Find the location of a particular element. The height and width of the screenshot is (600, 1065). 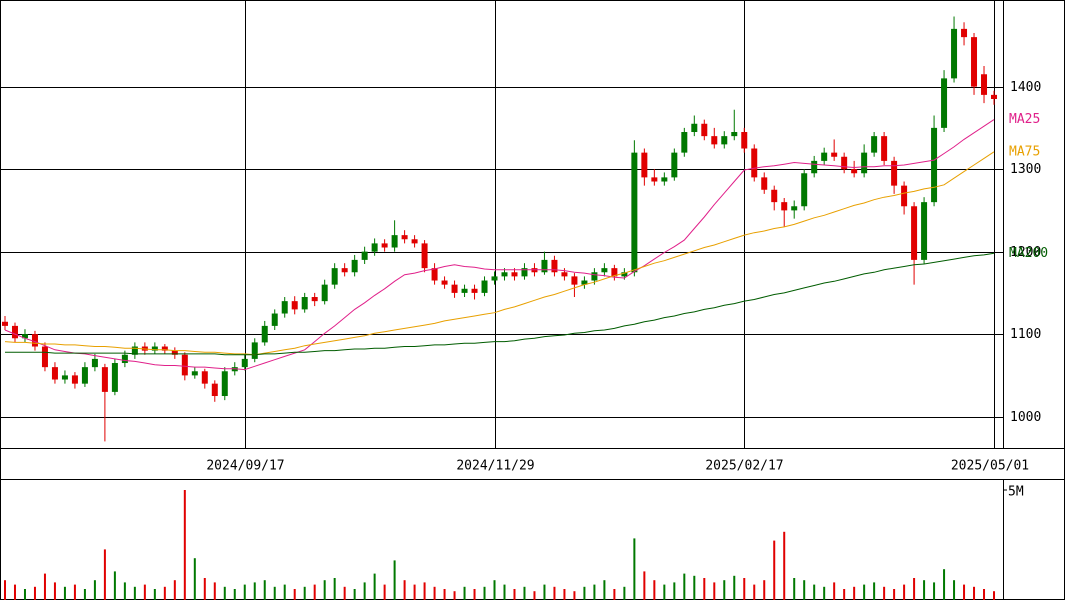

y-tick-label: 1100 is located at coordinates (1025, 334).